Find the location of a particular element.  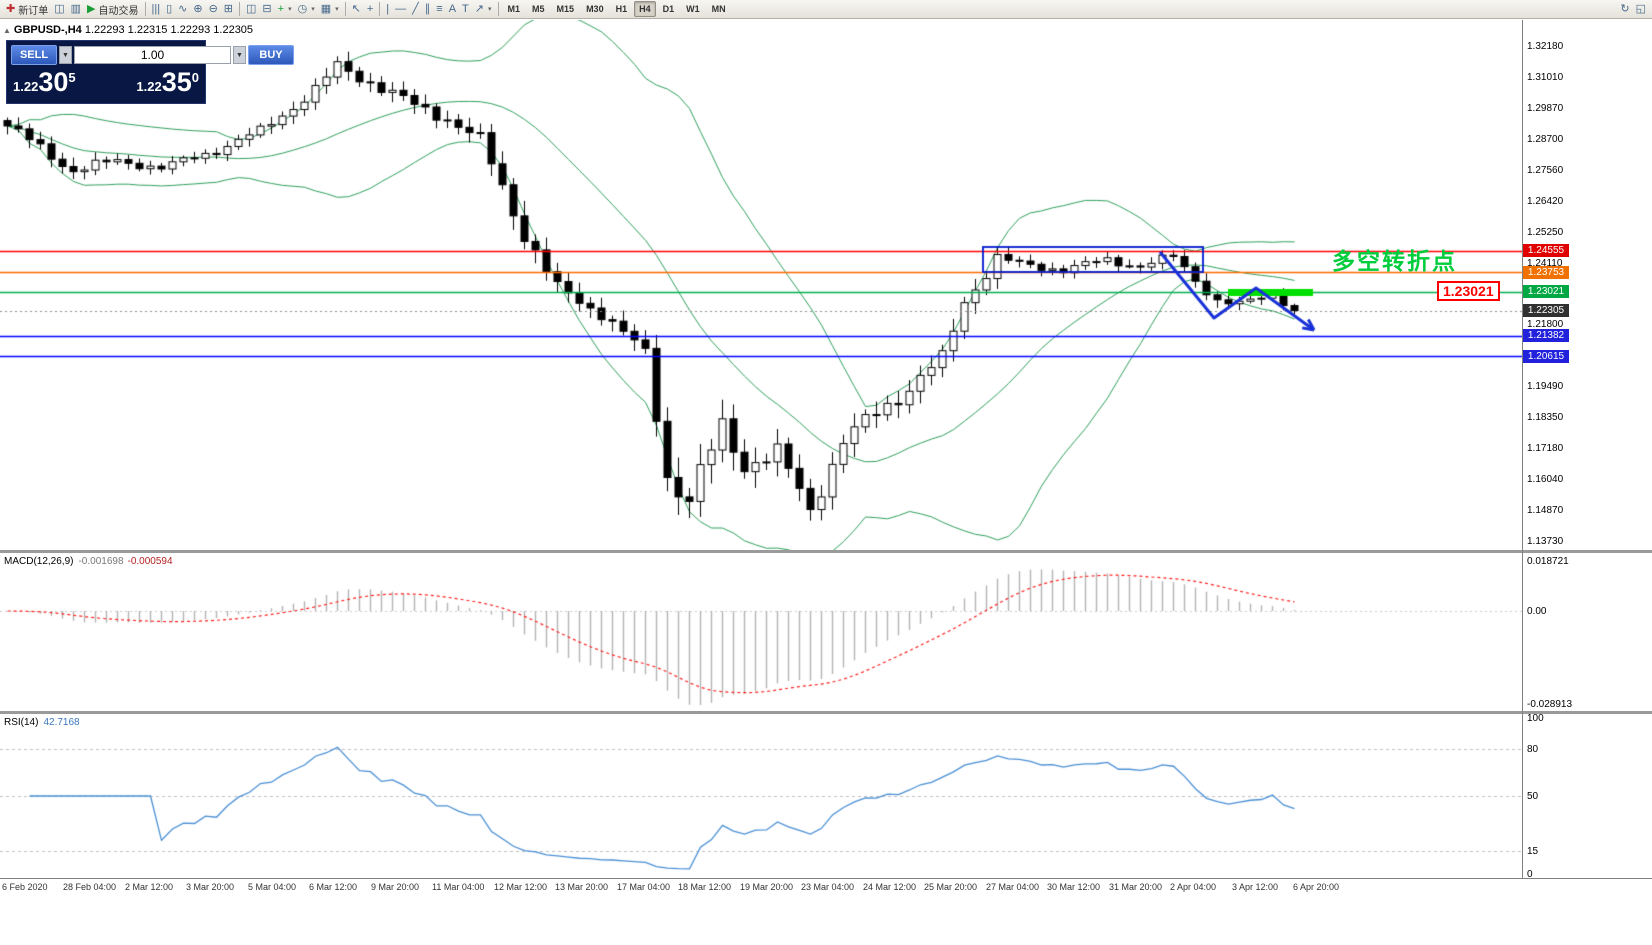

price-tick: 1.28700 is located at coordinates (1545, 139).